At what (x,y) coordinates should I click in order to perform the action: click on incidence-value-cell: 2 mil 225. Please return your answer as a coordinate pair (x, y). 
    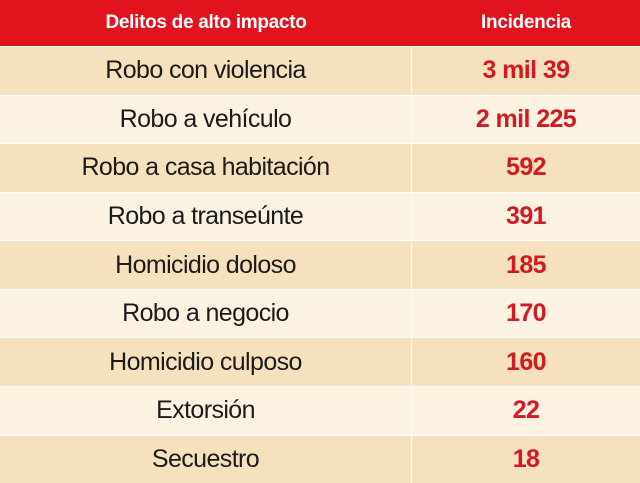
    Looking at the image, I should click on (526, 118).